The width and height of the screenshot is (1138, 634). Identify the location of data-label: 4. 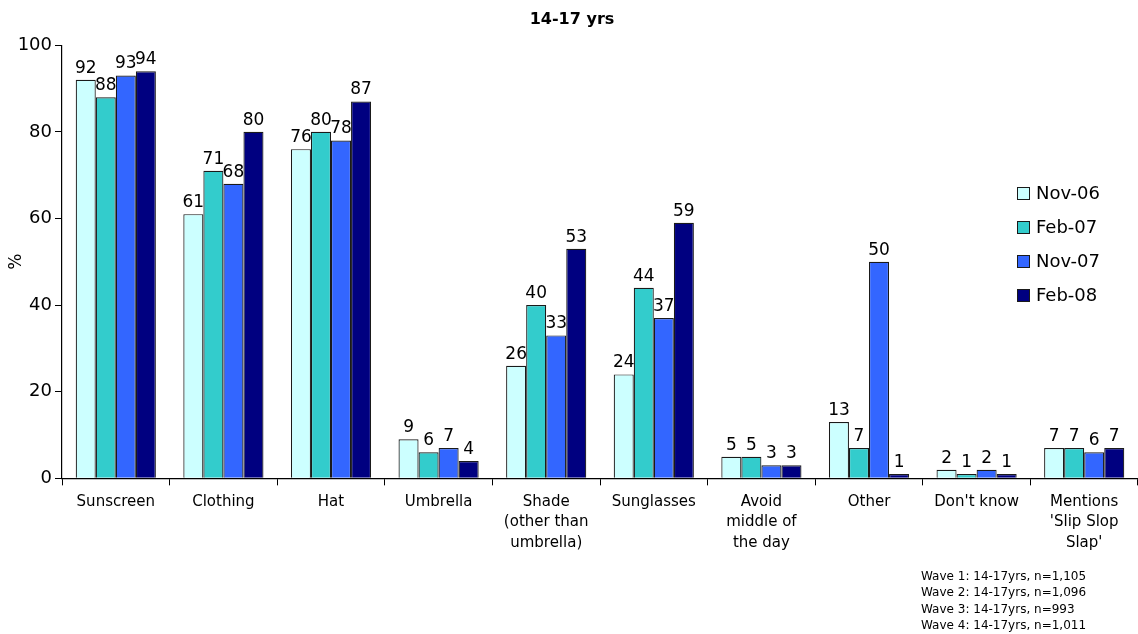
(469, 447).